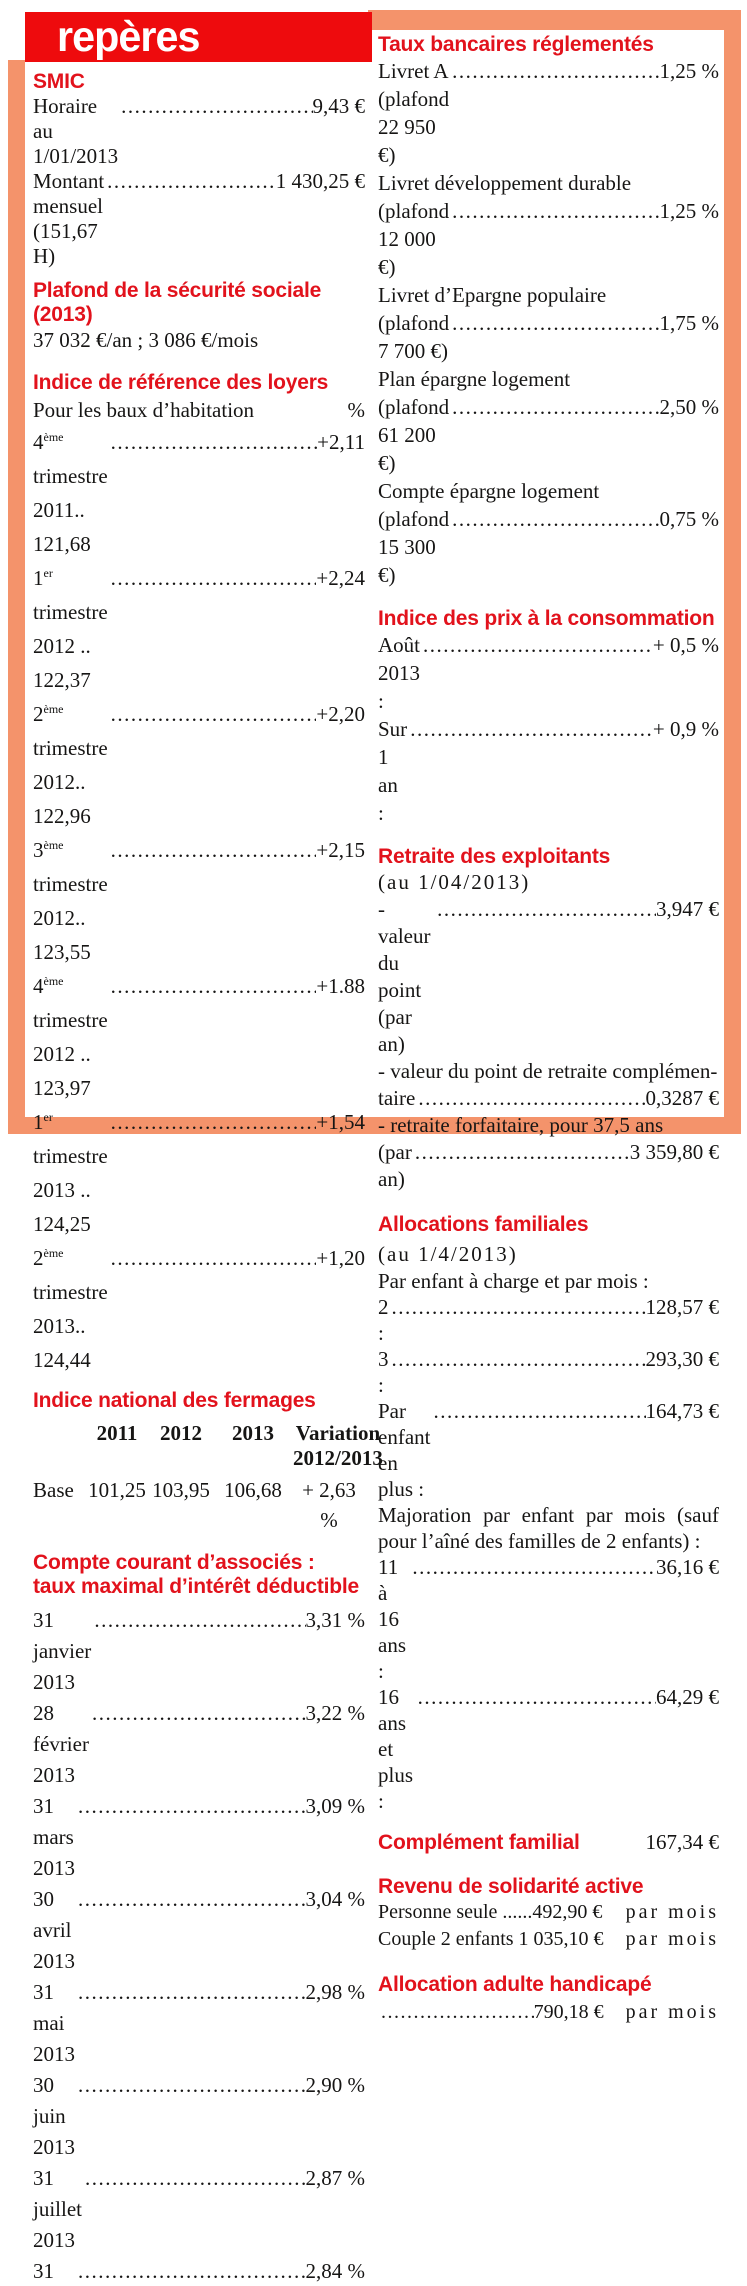 The height and width of the screenshot is (2286, 747). What do you see at coordinates (181, 382) in the screenshot?
I see `heading-indice-loyers: Indice de référence des loyers` at bounding box center [181, 382].